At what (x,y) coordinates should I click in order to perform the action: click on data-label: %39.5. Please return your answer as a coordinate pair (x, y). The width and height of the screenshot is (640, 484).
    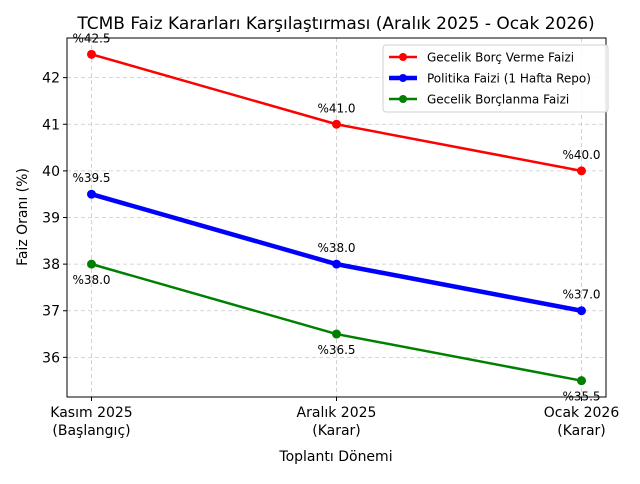
    Looking at the image, I should click on (91, 178).